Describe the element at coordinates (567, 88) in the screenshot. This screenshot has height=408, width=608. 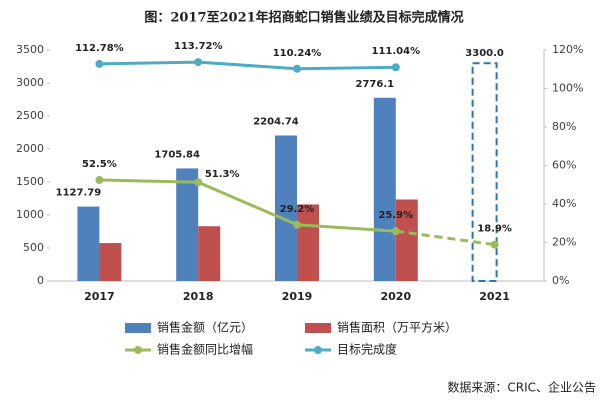
I see `y2-tick-label: 100%` at that location.